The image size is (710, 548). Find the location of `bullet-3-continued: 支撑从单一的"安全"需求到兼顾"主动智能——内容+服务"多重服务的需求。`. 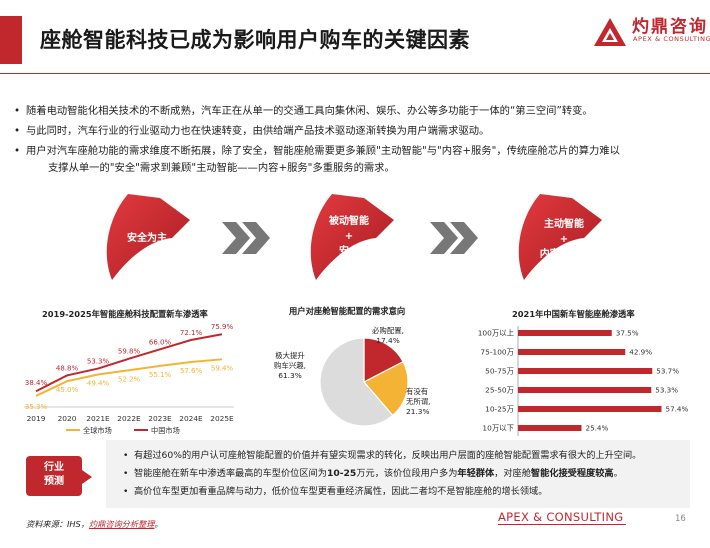

bullet-3-continued: 支撑从单一的"安全"需求到兼顾"主动智能——内容+服务"多重服务的需求。 is located at coordinates (221, 168).